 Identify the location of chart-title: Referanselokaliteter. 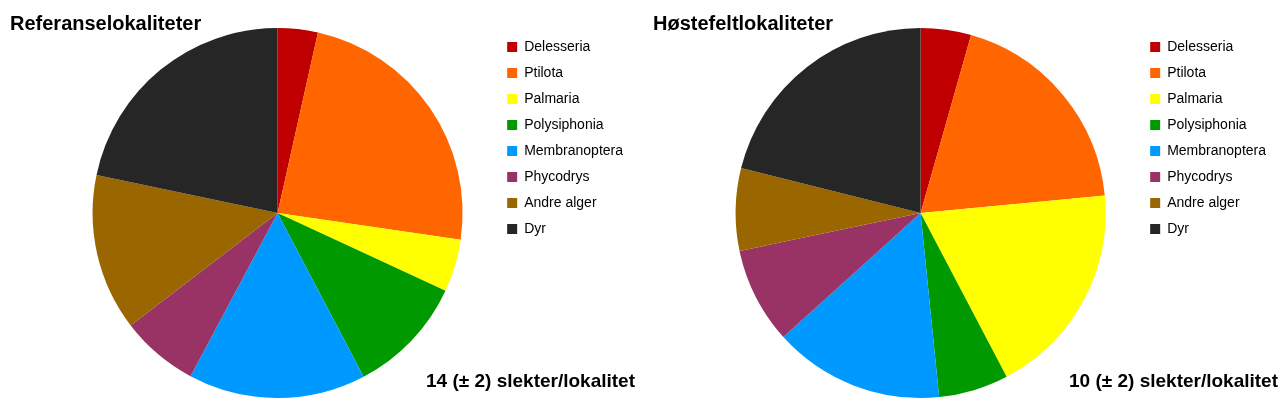
(106, 23).